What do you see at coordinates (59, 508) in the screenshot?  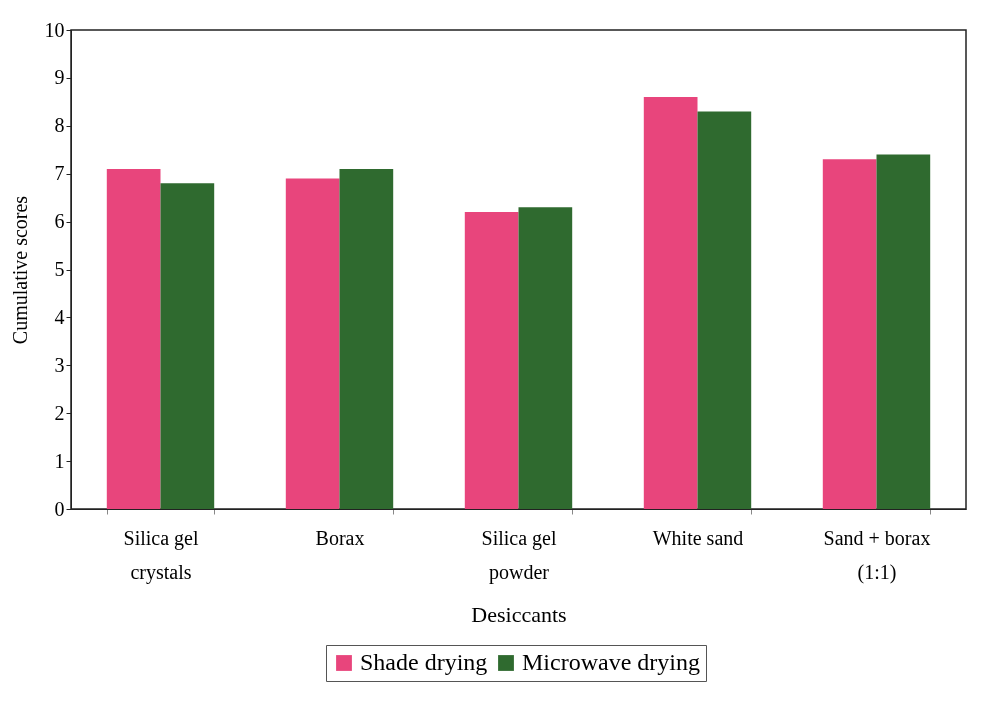 I see `y-tick-label: 0` at bounding box center [59, 508].